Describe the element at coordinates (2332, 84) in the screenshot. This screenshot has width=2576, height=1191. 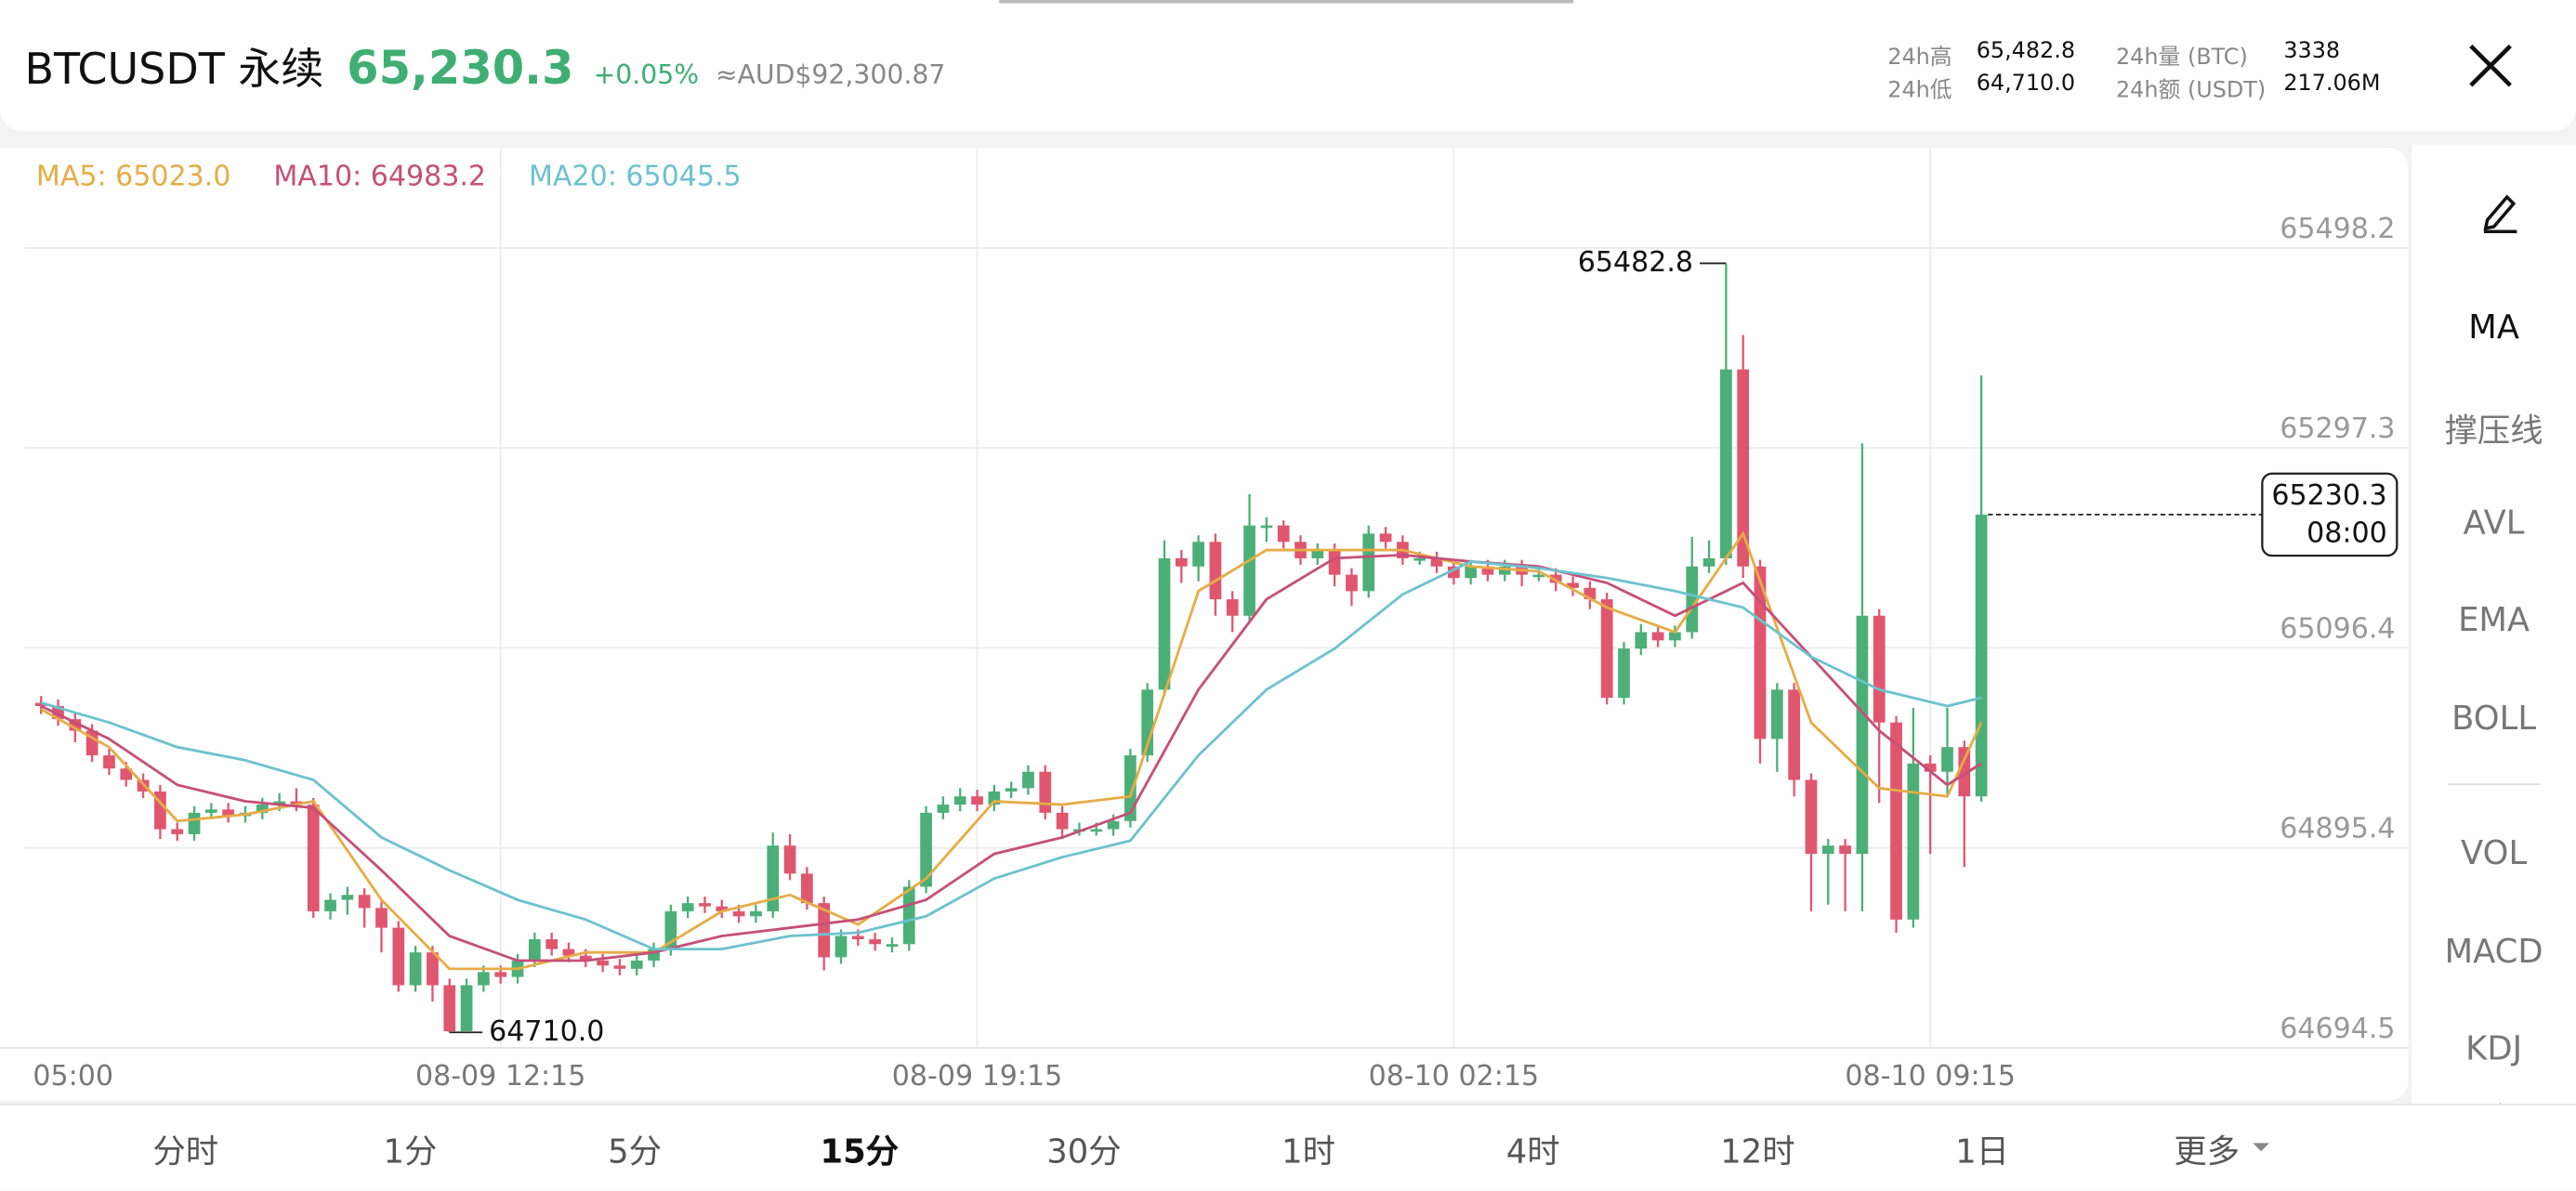
I see `stat-value: 217.06M` at that location.